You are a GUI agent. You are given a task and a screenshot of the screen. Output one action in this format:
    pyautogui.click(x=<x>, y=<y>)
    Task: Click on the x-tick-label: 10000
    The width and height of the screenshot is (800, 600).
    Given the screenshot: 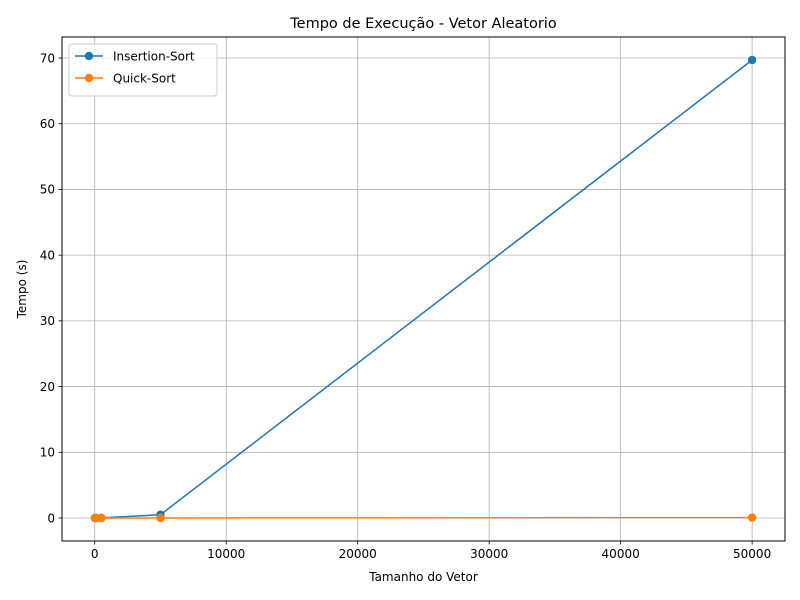 What is the action you would take?
    pyautogui.click(x=226, y=554)
    